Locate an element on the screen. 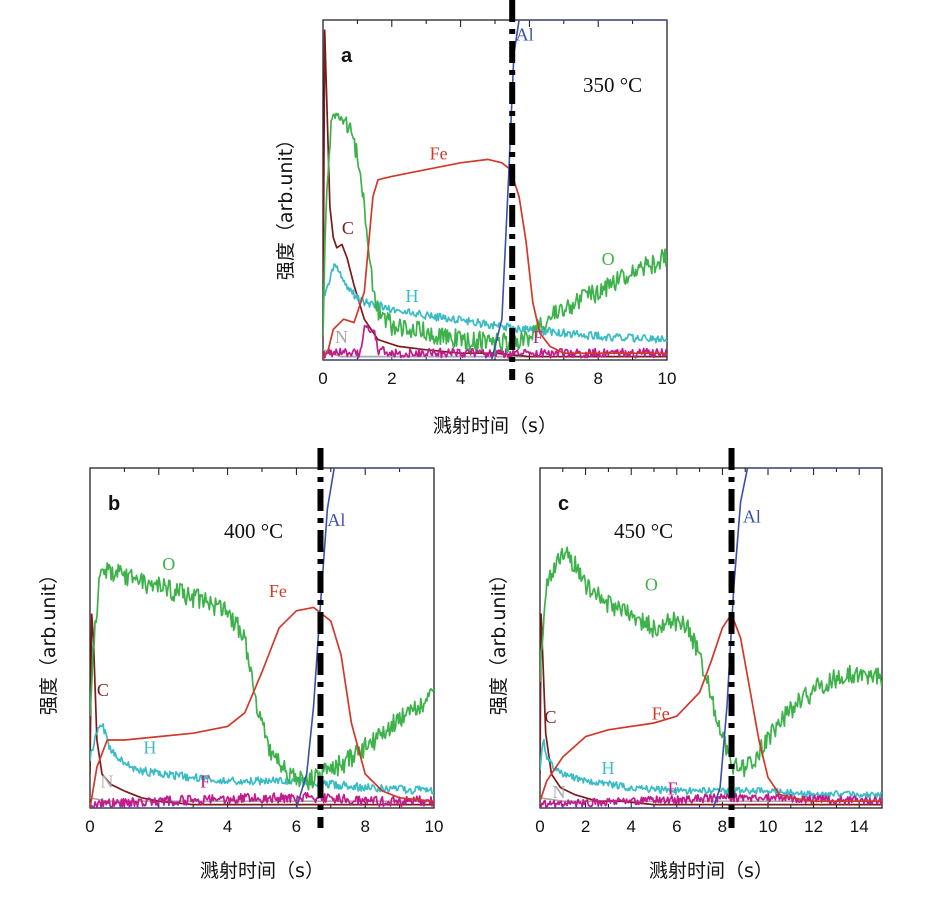 The image size is (946, 902). plot-frame is located at coordinates (711, 638).